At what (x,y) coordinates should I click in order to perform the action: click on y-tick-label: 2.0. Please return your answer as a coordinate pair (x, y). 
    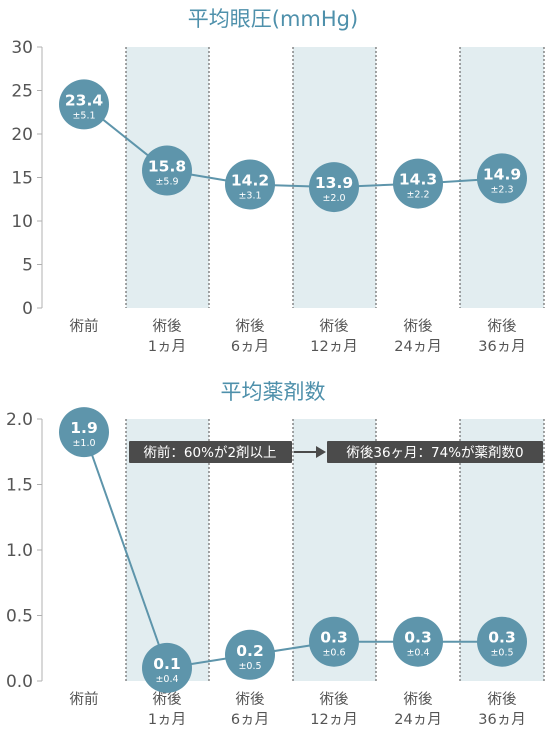
    Looking at the image, I should click on (19, 420).